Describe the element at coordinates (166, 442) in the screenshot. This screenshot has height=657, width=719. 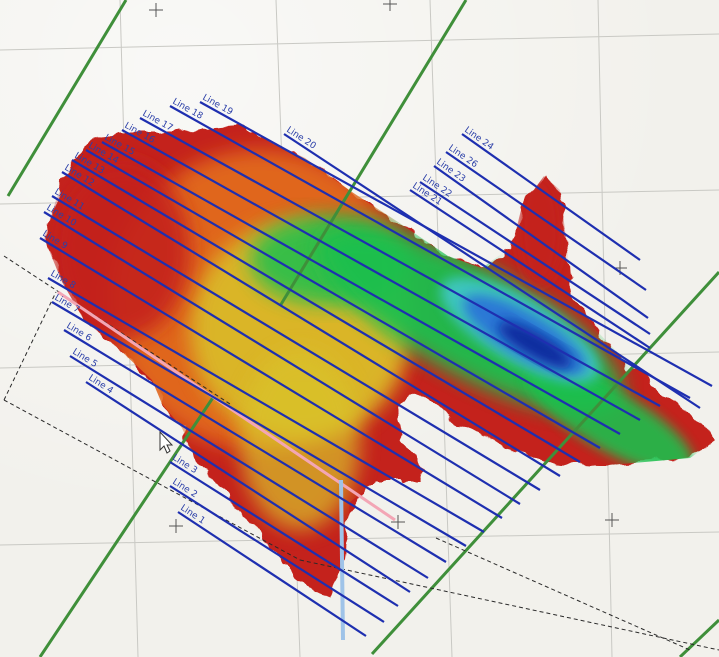
I see `cursor-arrow-icon` at that location.